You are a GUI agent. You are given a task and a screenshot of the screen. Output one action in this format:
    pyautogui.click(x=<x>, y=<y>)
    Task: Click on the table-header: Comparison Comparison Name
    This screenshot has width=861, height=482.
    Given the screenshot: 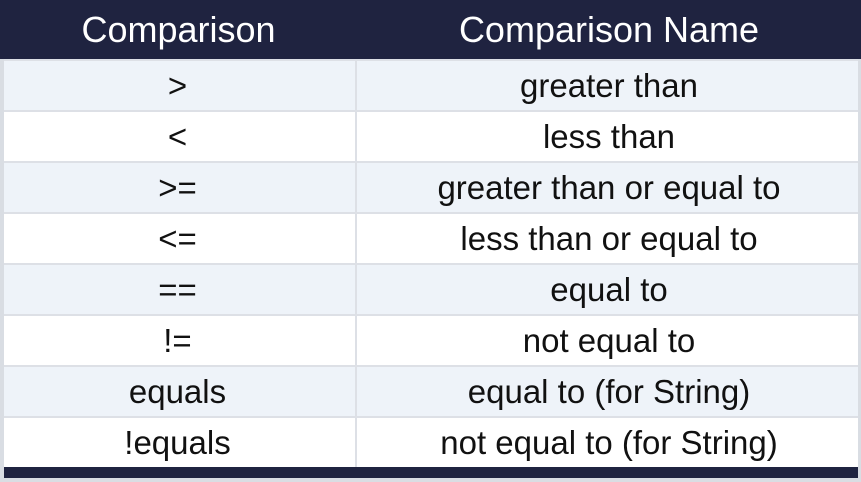 What is the action you would take?
    pyautogui.click(x=430, y=29)
    